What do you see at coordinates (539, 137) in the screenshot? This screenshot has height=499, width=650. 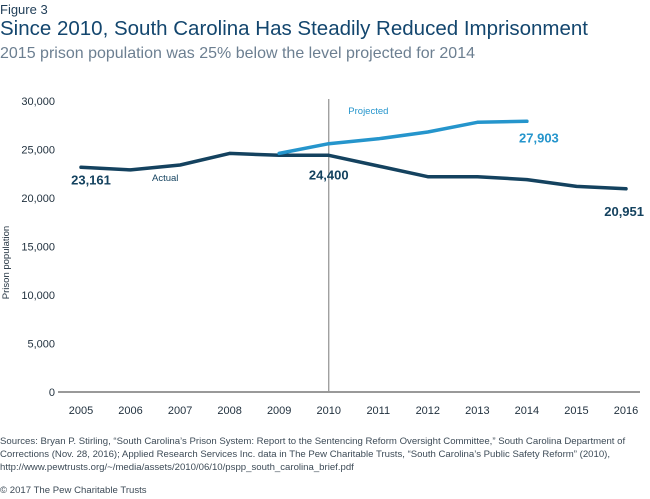 I see `data-label: 27,903` at bounding box center [539, 137].